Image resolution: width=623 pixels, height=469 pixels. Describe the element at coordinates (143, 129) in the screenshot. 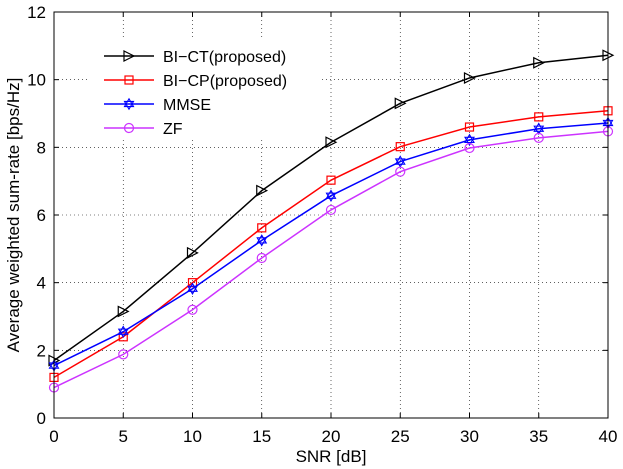

I see `legend-entry: ZF` at that location.